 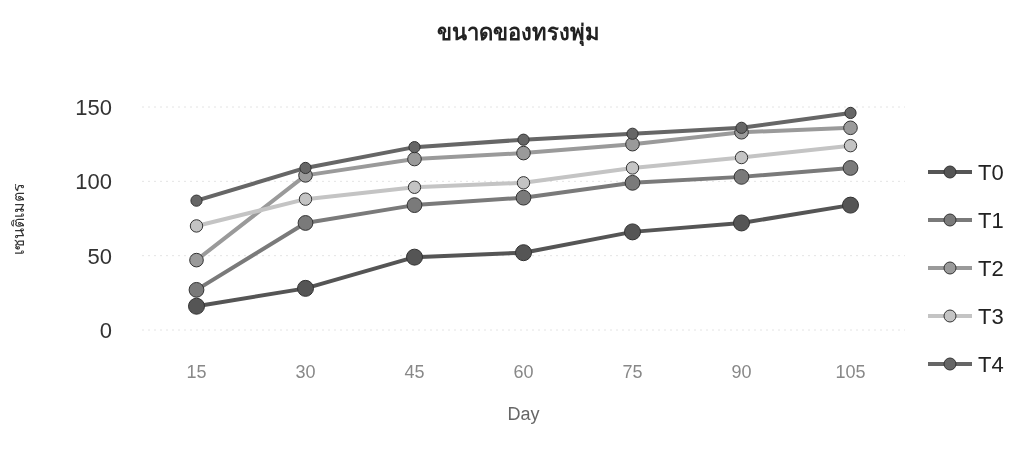 I want to click on legend-label: T0, so click(x=991, y=172).